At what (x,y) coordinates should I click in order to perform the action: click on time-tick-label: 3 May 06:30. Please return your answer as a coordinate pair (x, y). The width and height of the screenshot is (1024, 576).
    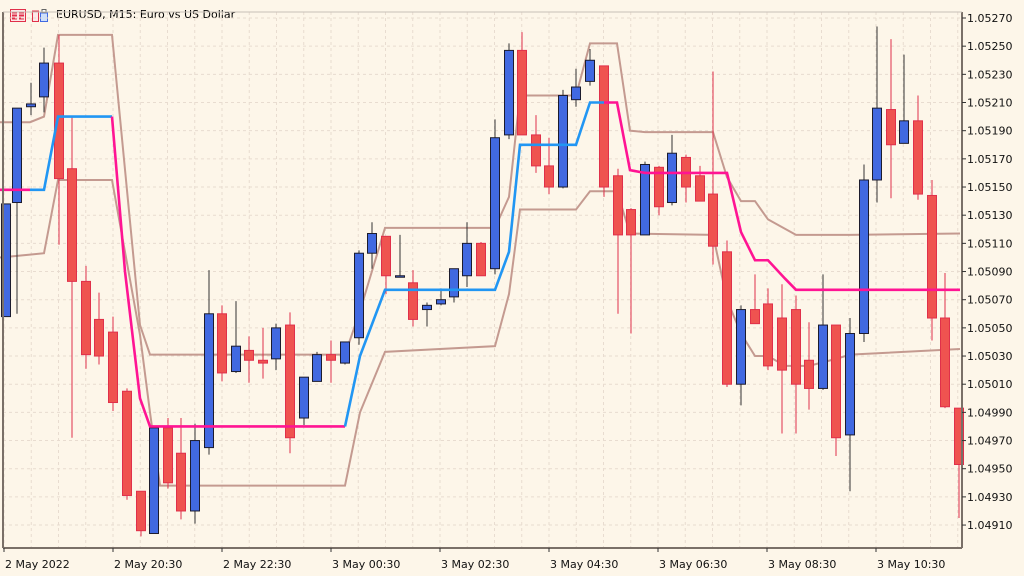
    Looking at the image, I should click on (693, 564).